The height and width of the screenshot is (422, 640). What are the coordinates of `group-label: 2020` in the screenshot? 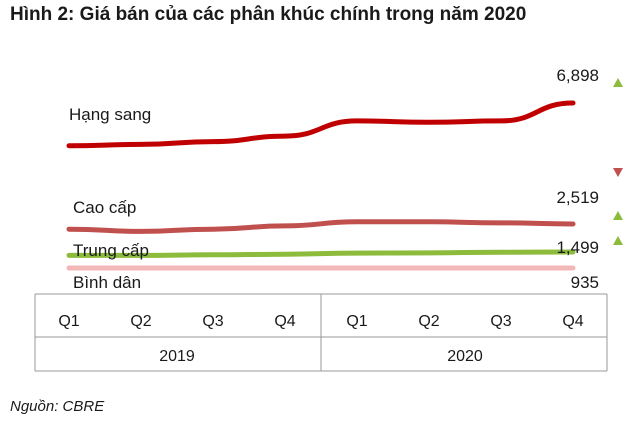 It's located at (465, 356).